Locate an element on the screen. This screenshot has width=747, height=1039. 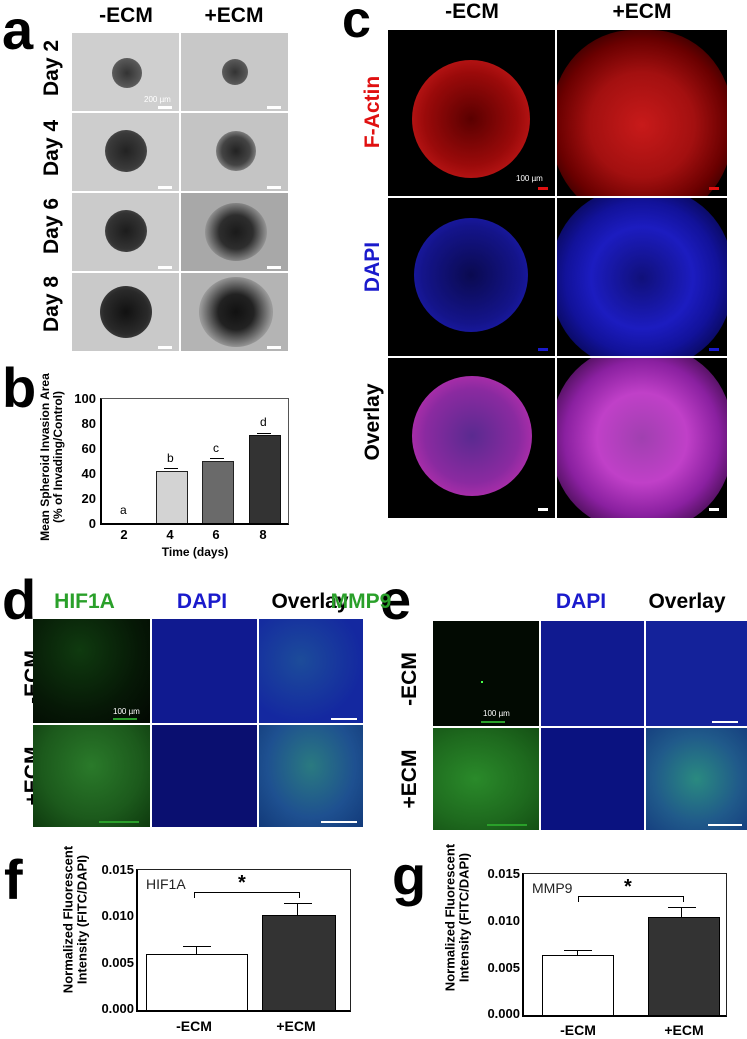
panel-label-e: e is located at coordinates (396, 599).